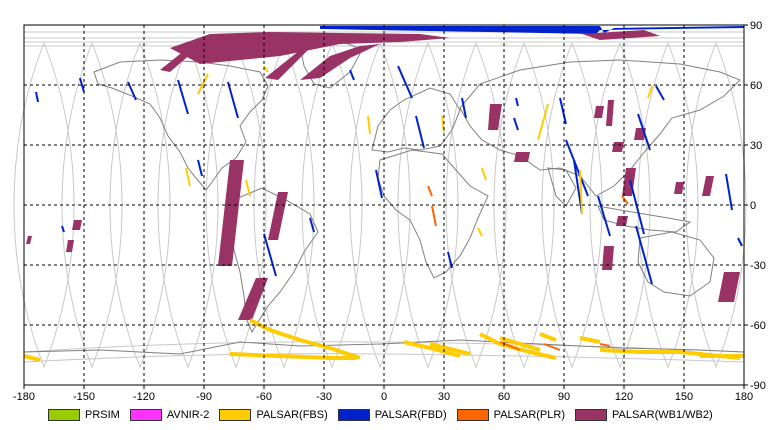 This screenshot has height=430, width=770. Describe the element at coordinates (676, 264) in the screenshot. I see `australia-coast` at that location.